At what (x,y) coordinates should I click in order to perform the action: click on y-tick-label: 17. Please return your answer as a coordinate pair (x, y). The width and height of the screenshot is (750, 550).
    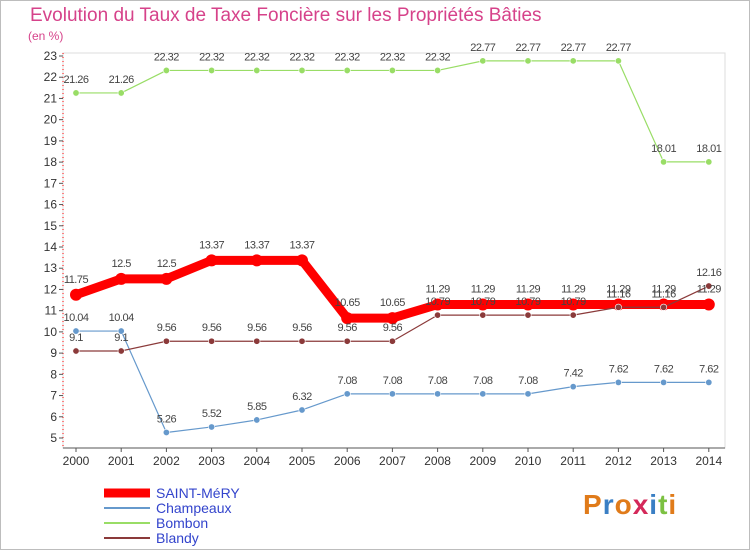
    Looking at the image, I should click on (51, 183).